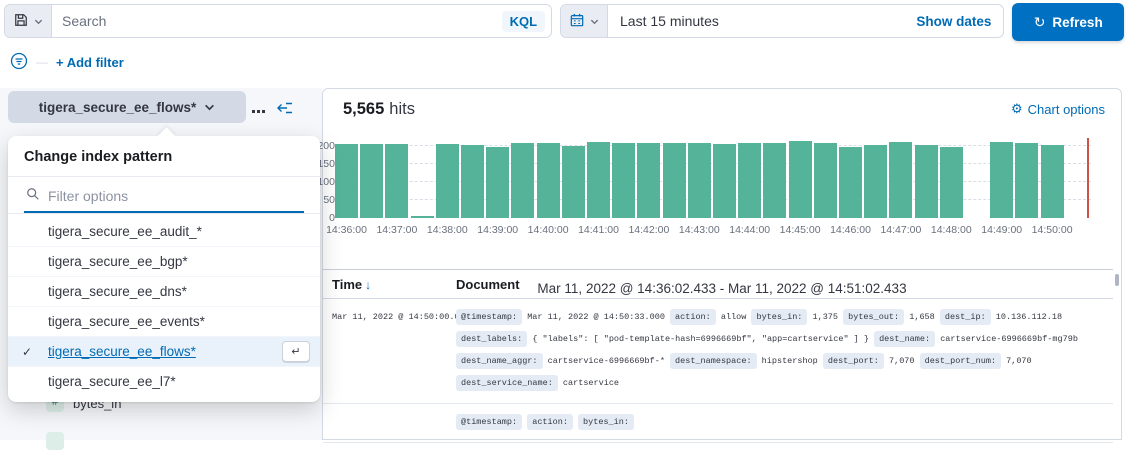 The image size is (1128, 450). What do you see at coordinates (669, 21) in the screenshot?
I see `time-range-value: Last 15 minutes` at bounding box center [669, 21].